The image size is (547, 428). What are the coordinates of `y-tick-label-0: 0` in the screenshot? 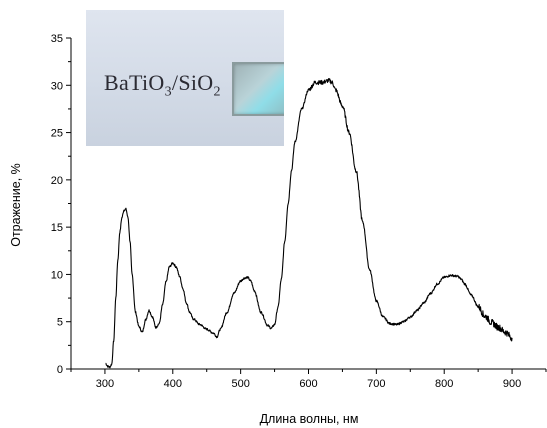 It's located at (60, 370).